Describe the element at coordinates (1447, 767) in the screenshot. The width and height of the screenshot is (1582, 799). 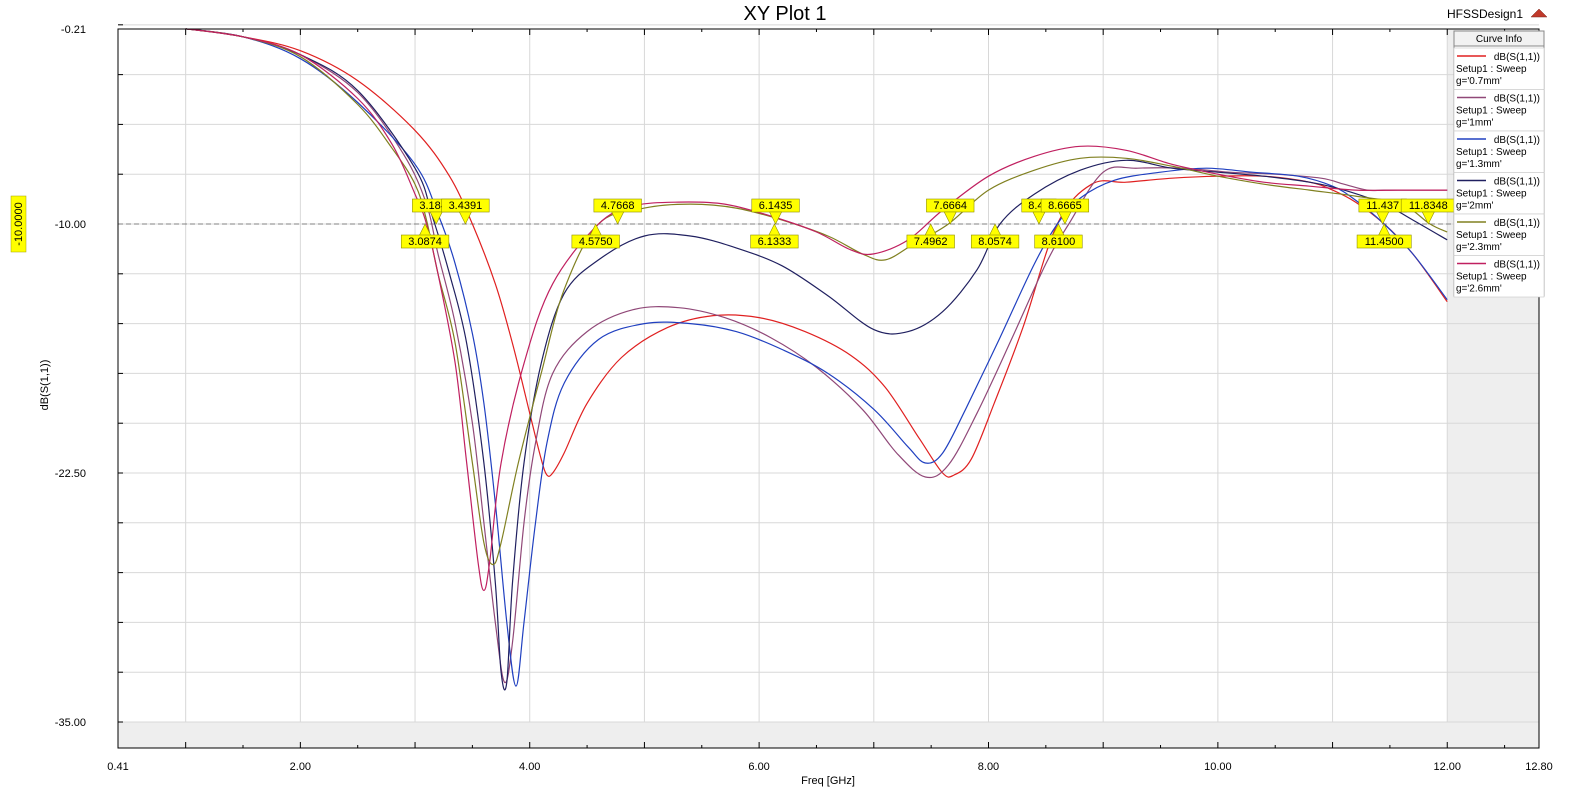
I see `x-tick-label: 12.00` at that location.